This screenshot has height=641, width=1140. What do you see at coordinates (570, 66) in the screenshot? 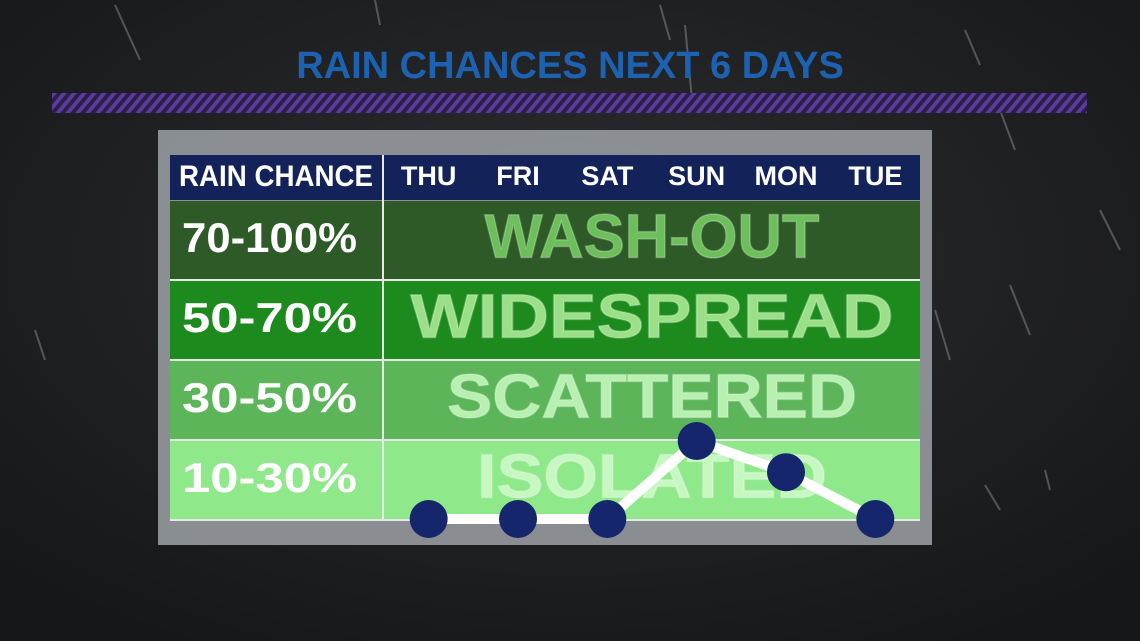
I see `title: RAIN CHANCES NEXT 6 DAYS` at bounding box center [570, 66].